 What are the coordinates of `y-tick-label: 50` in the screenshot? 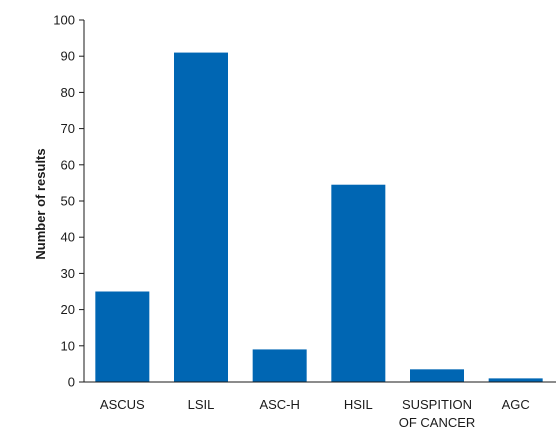 It's located at (68, 201).